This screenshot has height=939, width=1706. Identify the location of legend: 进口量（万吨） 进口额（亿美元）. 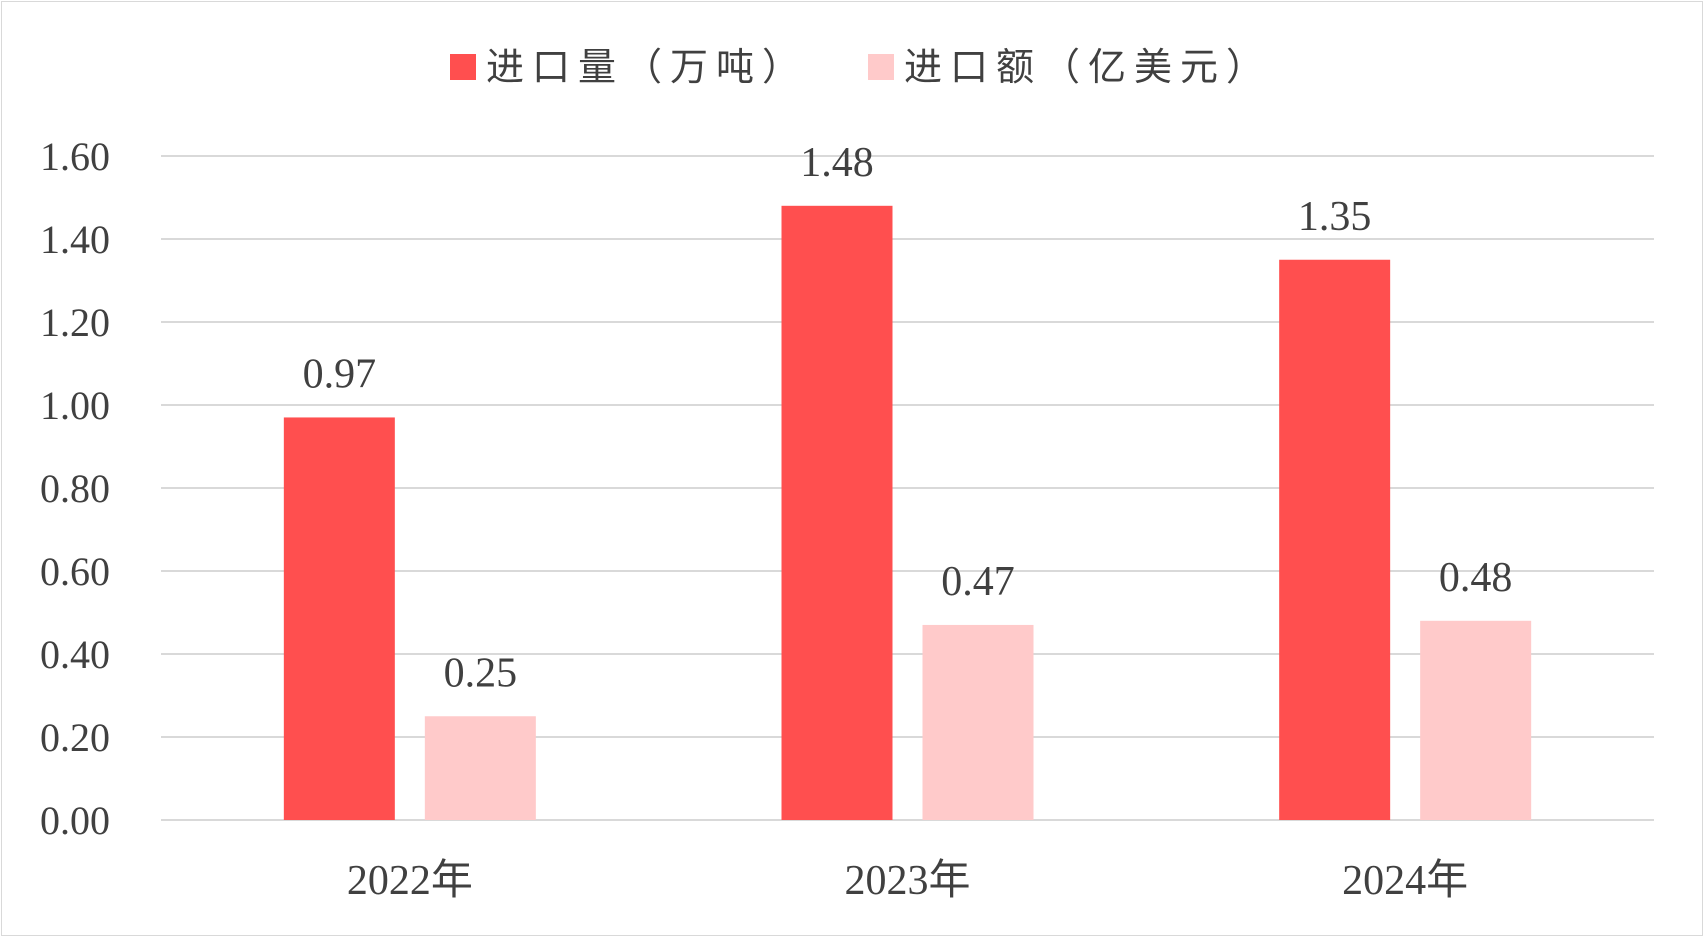
(861, 67).